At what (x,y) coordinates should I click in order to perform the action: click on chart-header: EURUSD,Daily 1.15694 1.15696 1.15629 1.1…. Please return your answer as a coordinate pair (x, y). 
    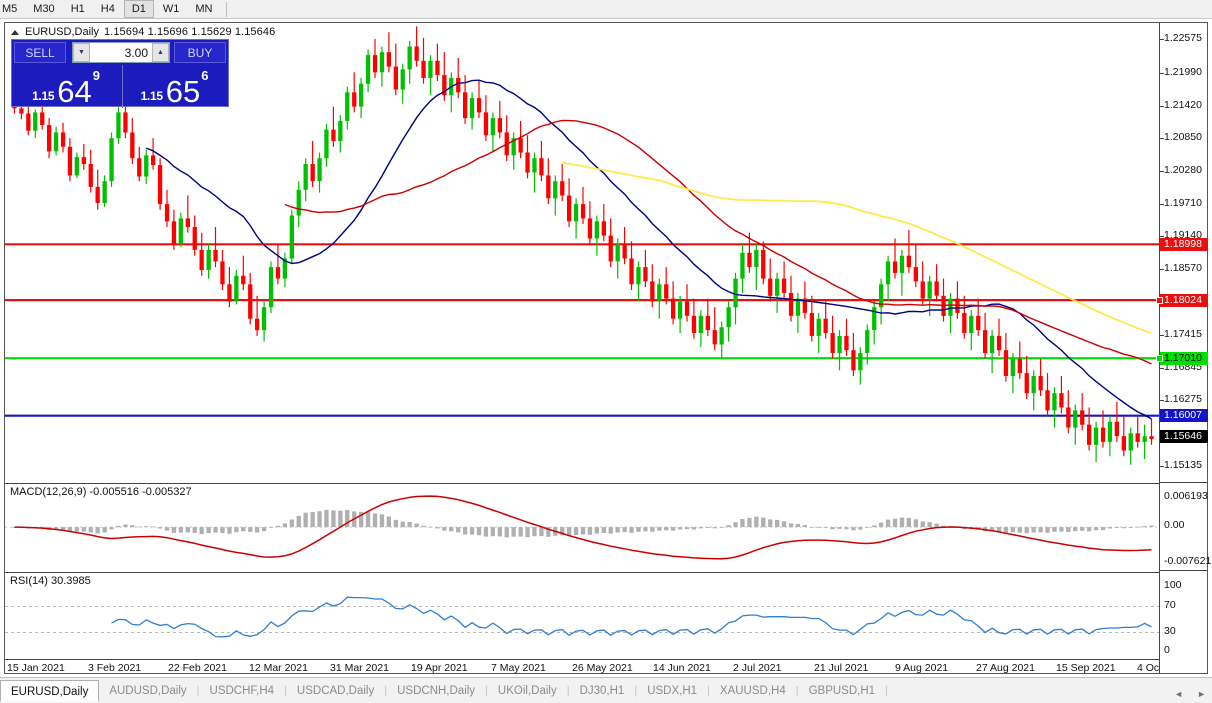
    Looking at the image, I should click on (143, 32).